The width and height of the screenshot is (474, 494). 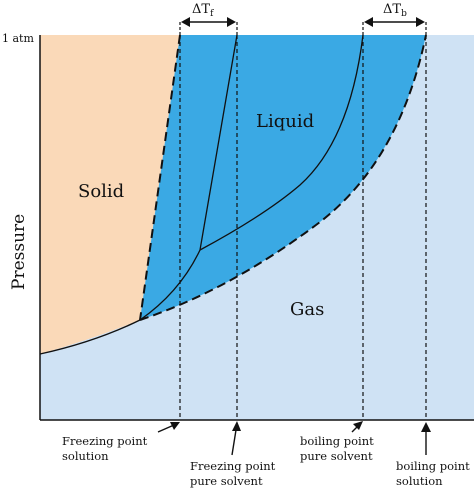 I want to click on boiling-solution-pointer, so click(x=426, y=438).